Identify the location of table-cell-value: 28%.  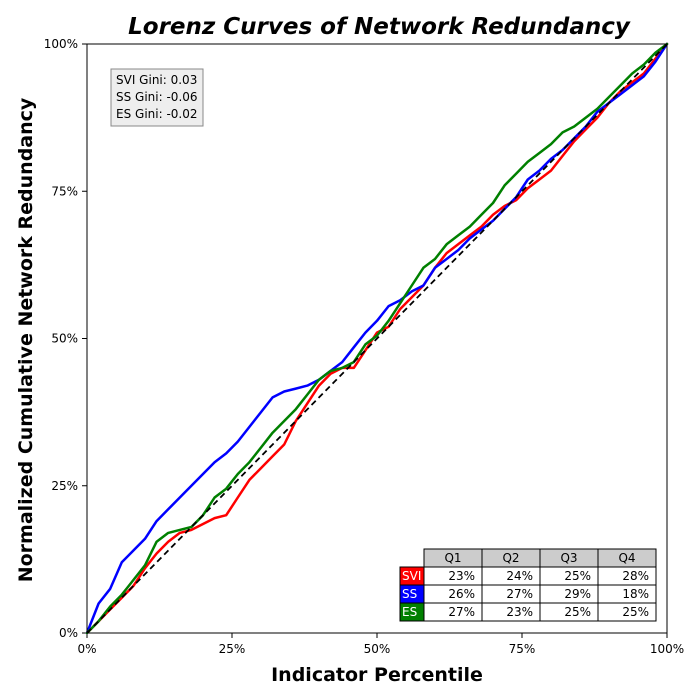
(635, 576).